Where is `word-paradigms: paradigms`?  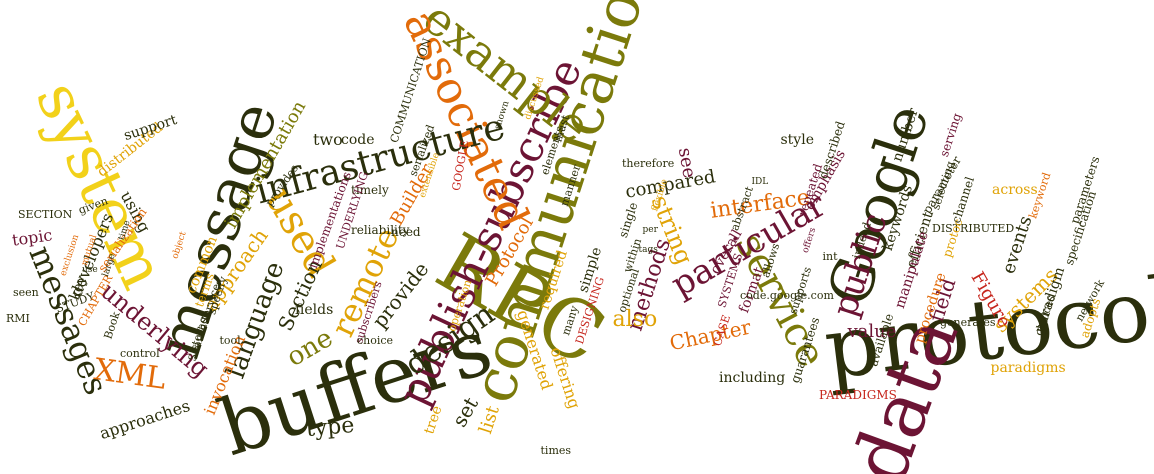 word-paradigms: paradigms is located at coordinates (1028, 368).